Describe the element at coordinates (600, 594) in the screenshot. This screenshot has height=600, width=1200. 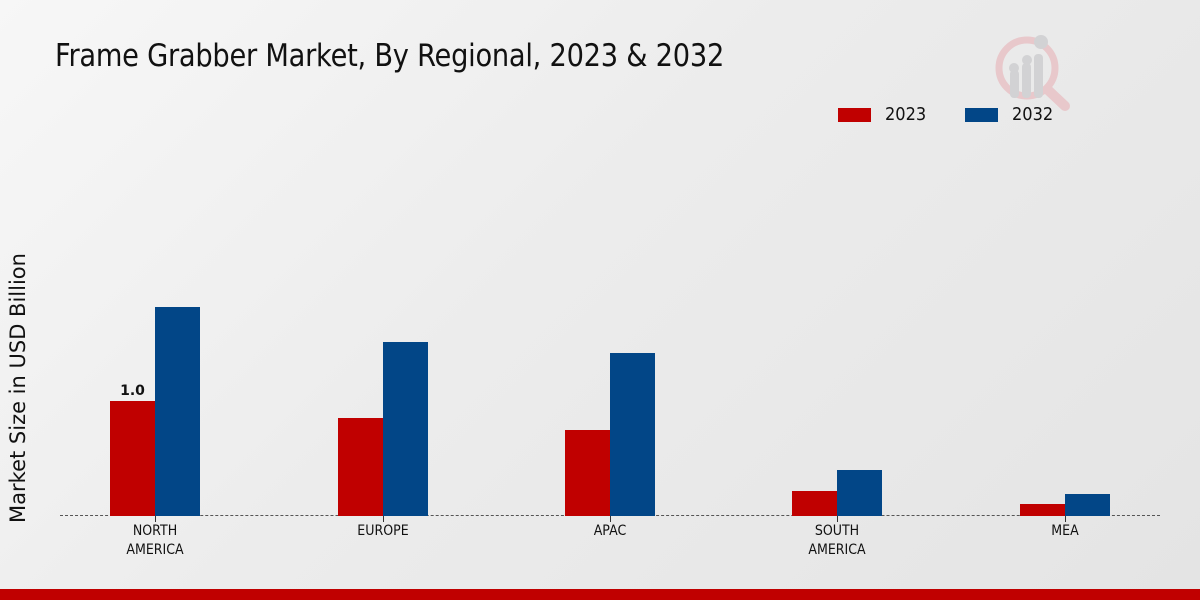
I see `footer-accent-bar` at that location.